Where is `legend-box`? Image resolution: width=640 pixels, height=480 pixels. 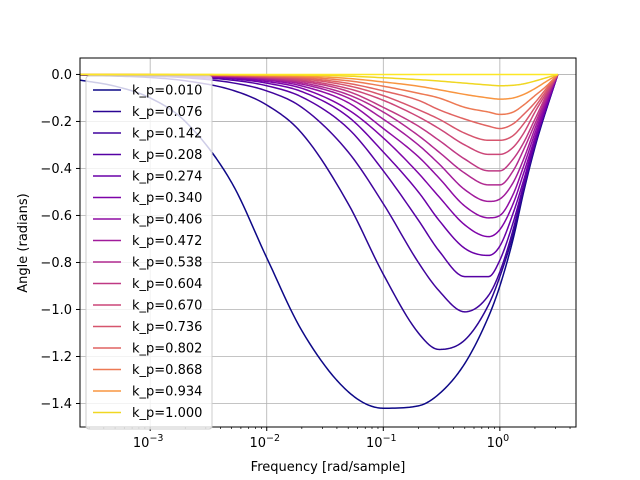
legend-box is located at coordinates (149, 252).